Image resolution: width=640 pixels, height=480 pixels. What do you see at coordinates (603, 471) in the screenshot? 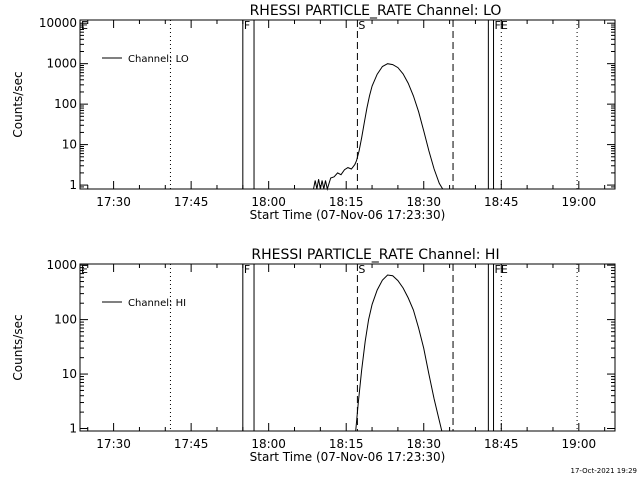
I see `timestamp: 17-Oct-2021 19:29` at bounding box center [603, 471].